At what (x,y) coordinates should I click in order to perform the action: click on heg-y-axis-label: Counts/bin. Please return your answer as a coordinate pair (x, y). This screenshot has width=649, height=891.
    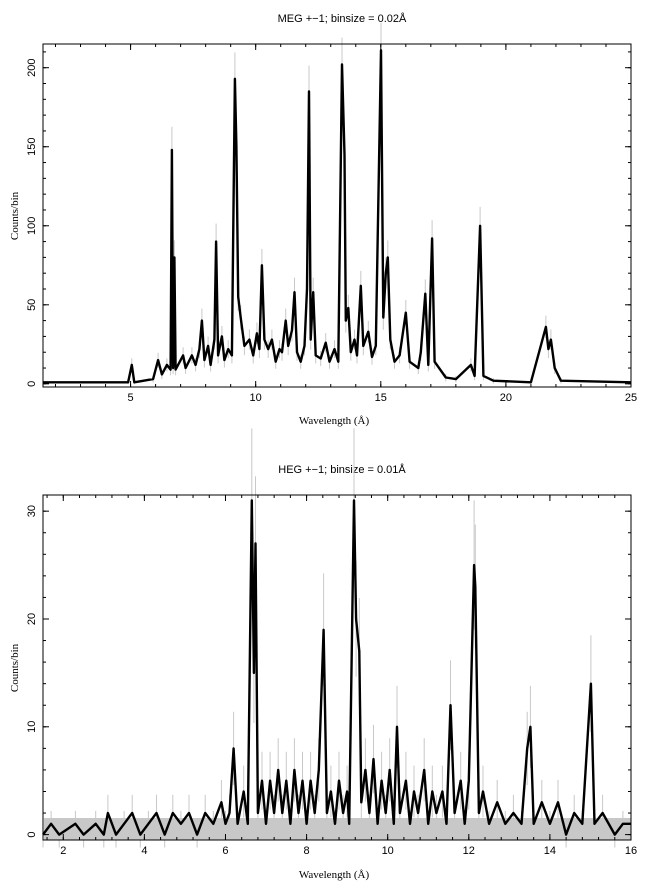
    Looking at the image, I should click on (15, 667).